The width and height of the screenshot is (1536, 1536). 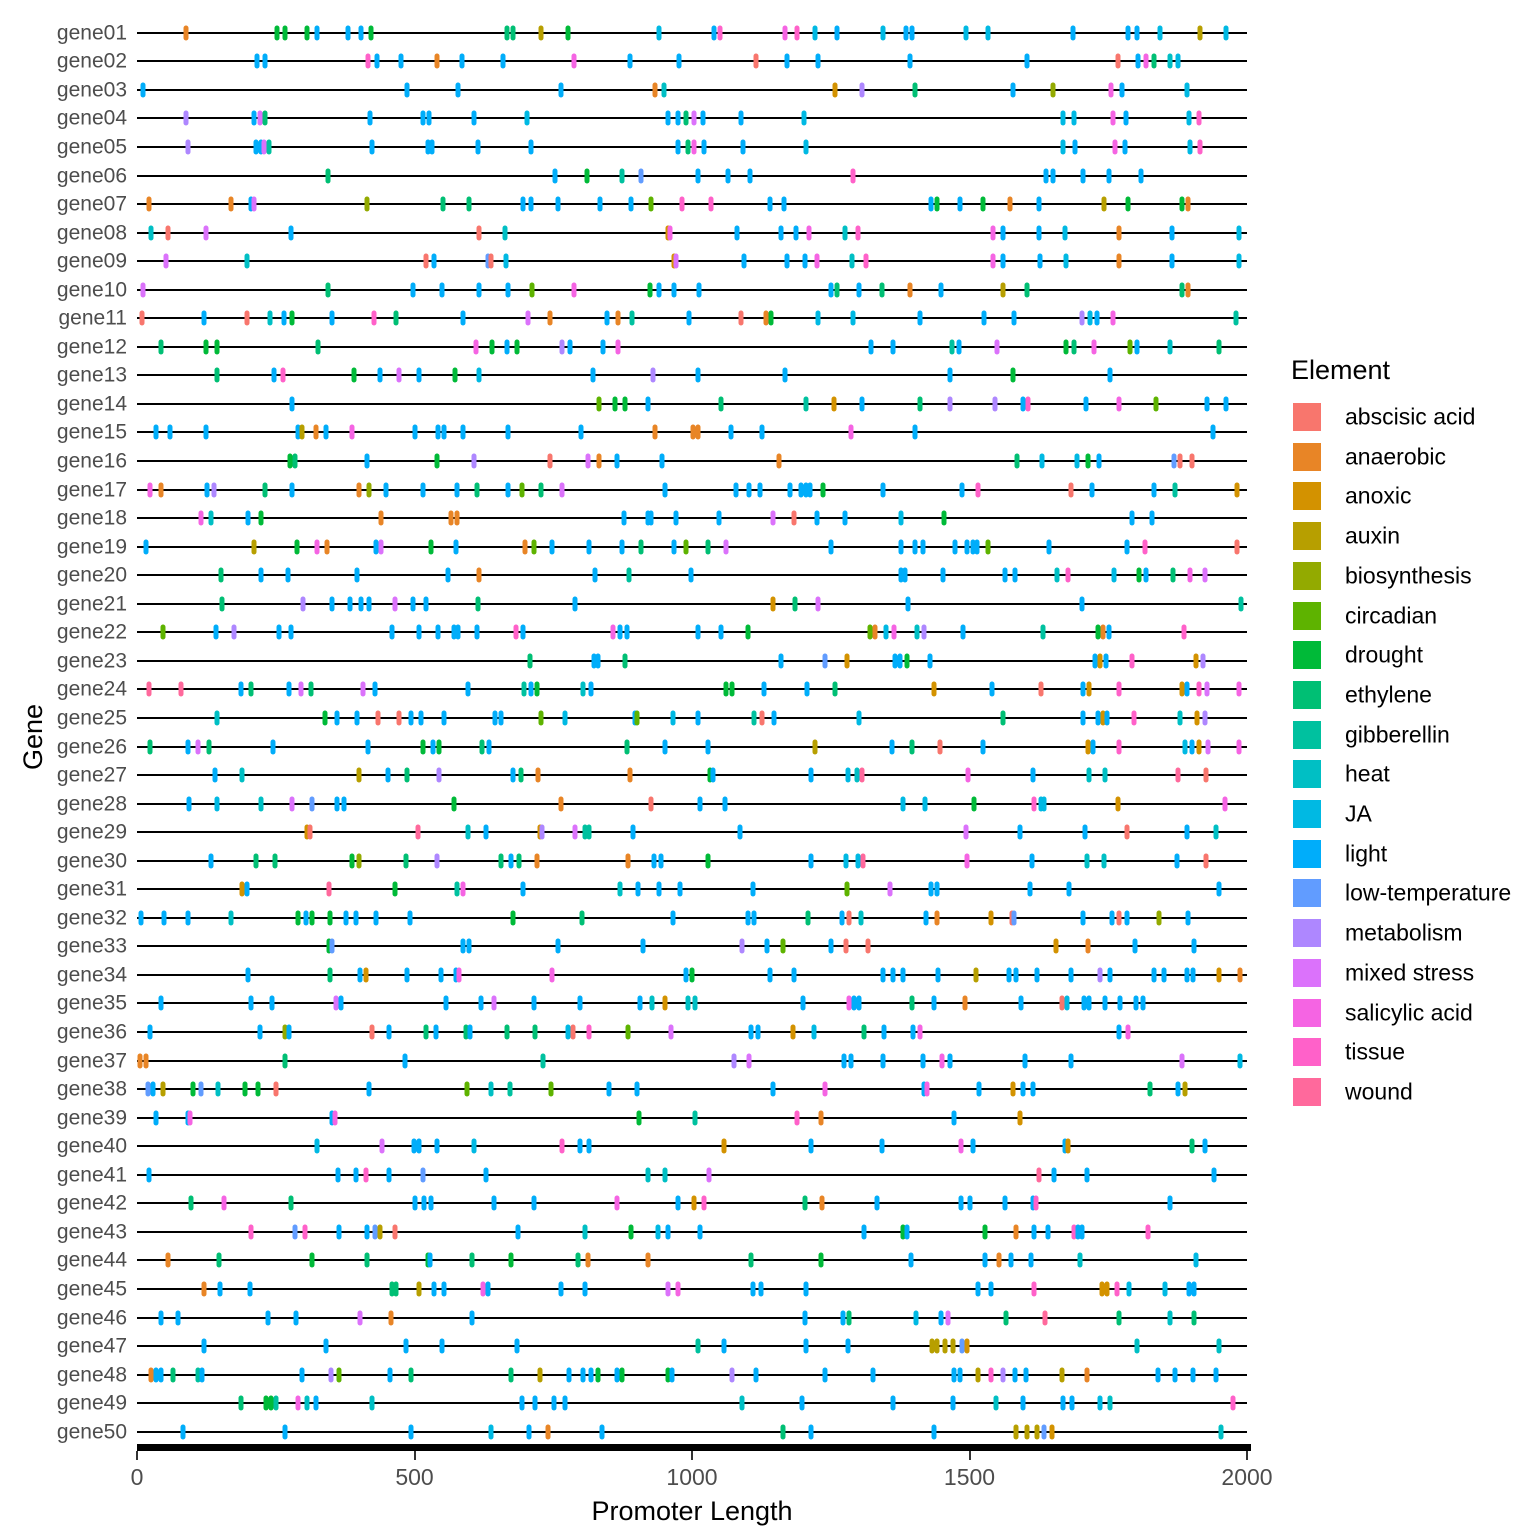 What do you see at coordinates (91, 1289) in the screenshot?
I see `y-tick-label-gene45: gene45` at bounding box center [91, 1289].